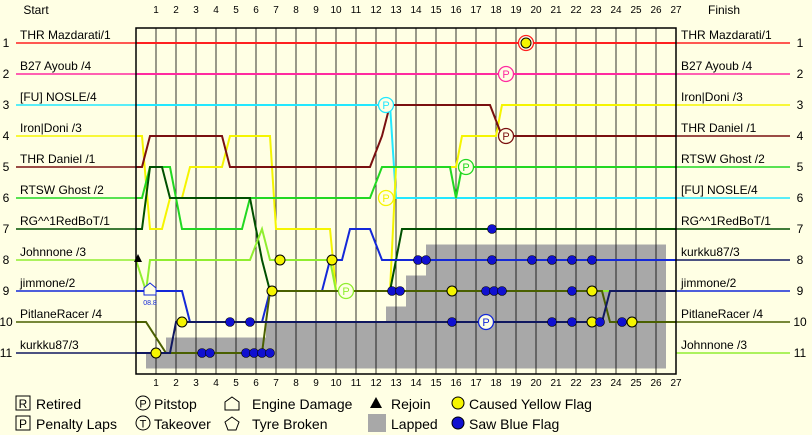  What do you see at coordinates (717, 66) in the screenshot?
I see `finish-driver-name: B27 Ayoub /4` at bounding box center [717, 66].